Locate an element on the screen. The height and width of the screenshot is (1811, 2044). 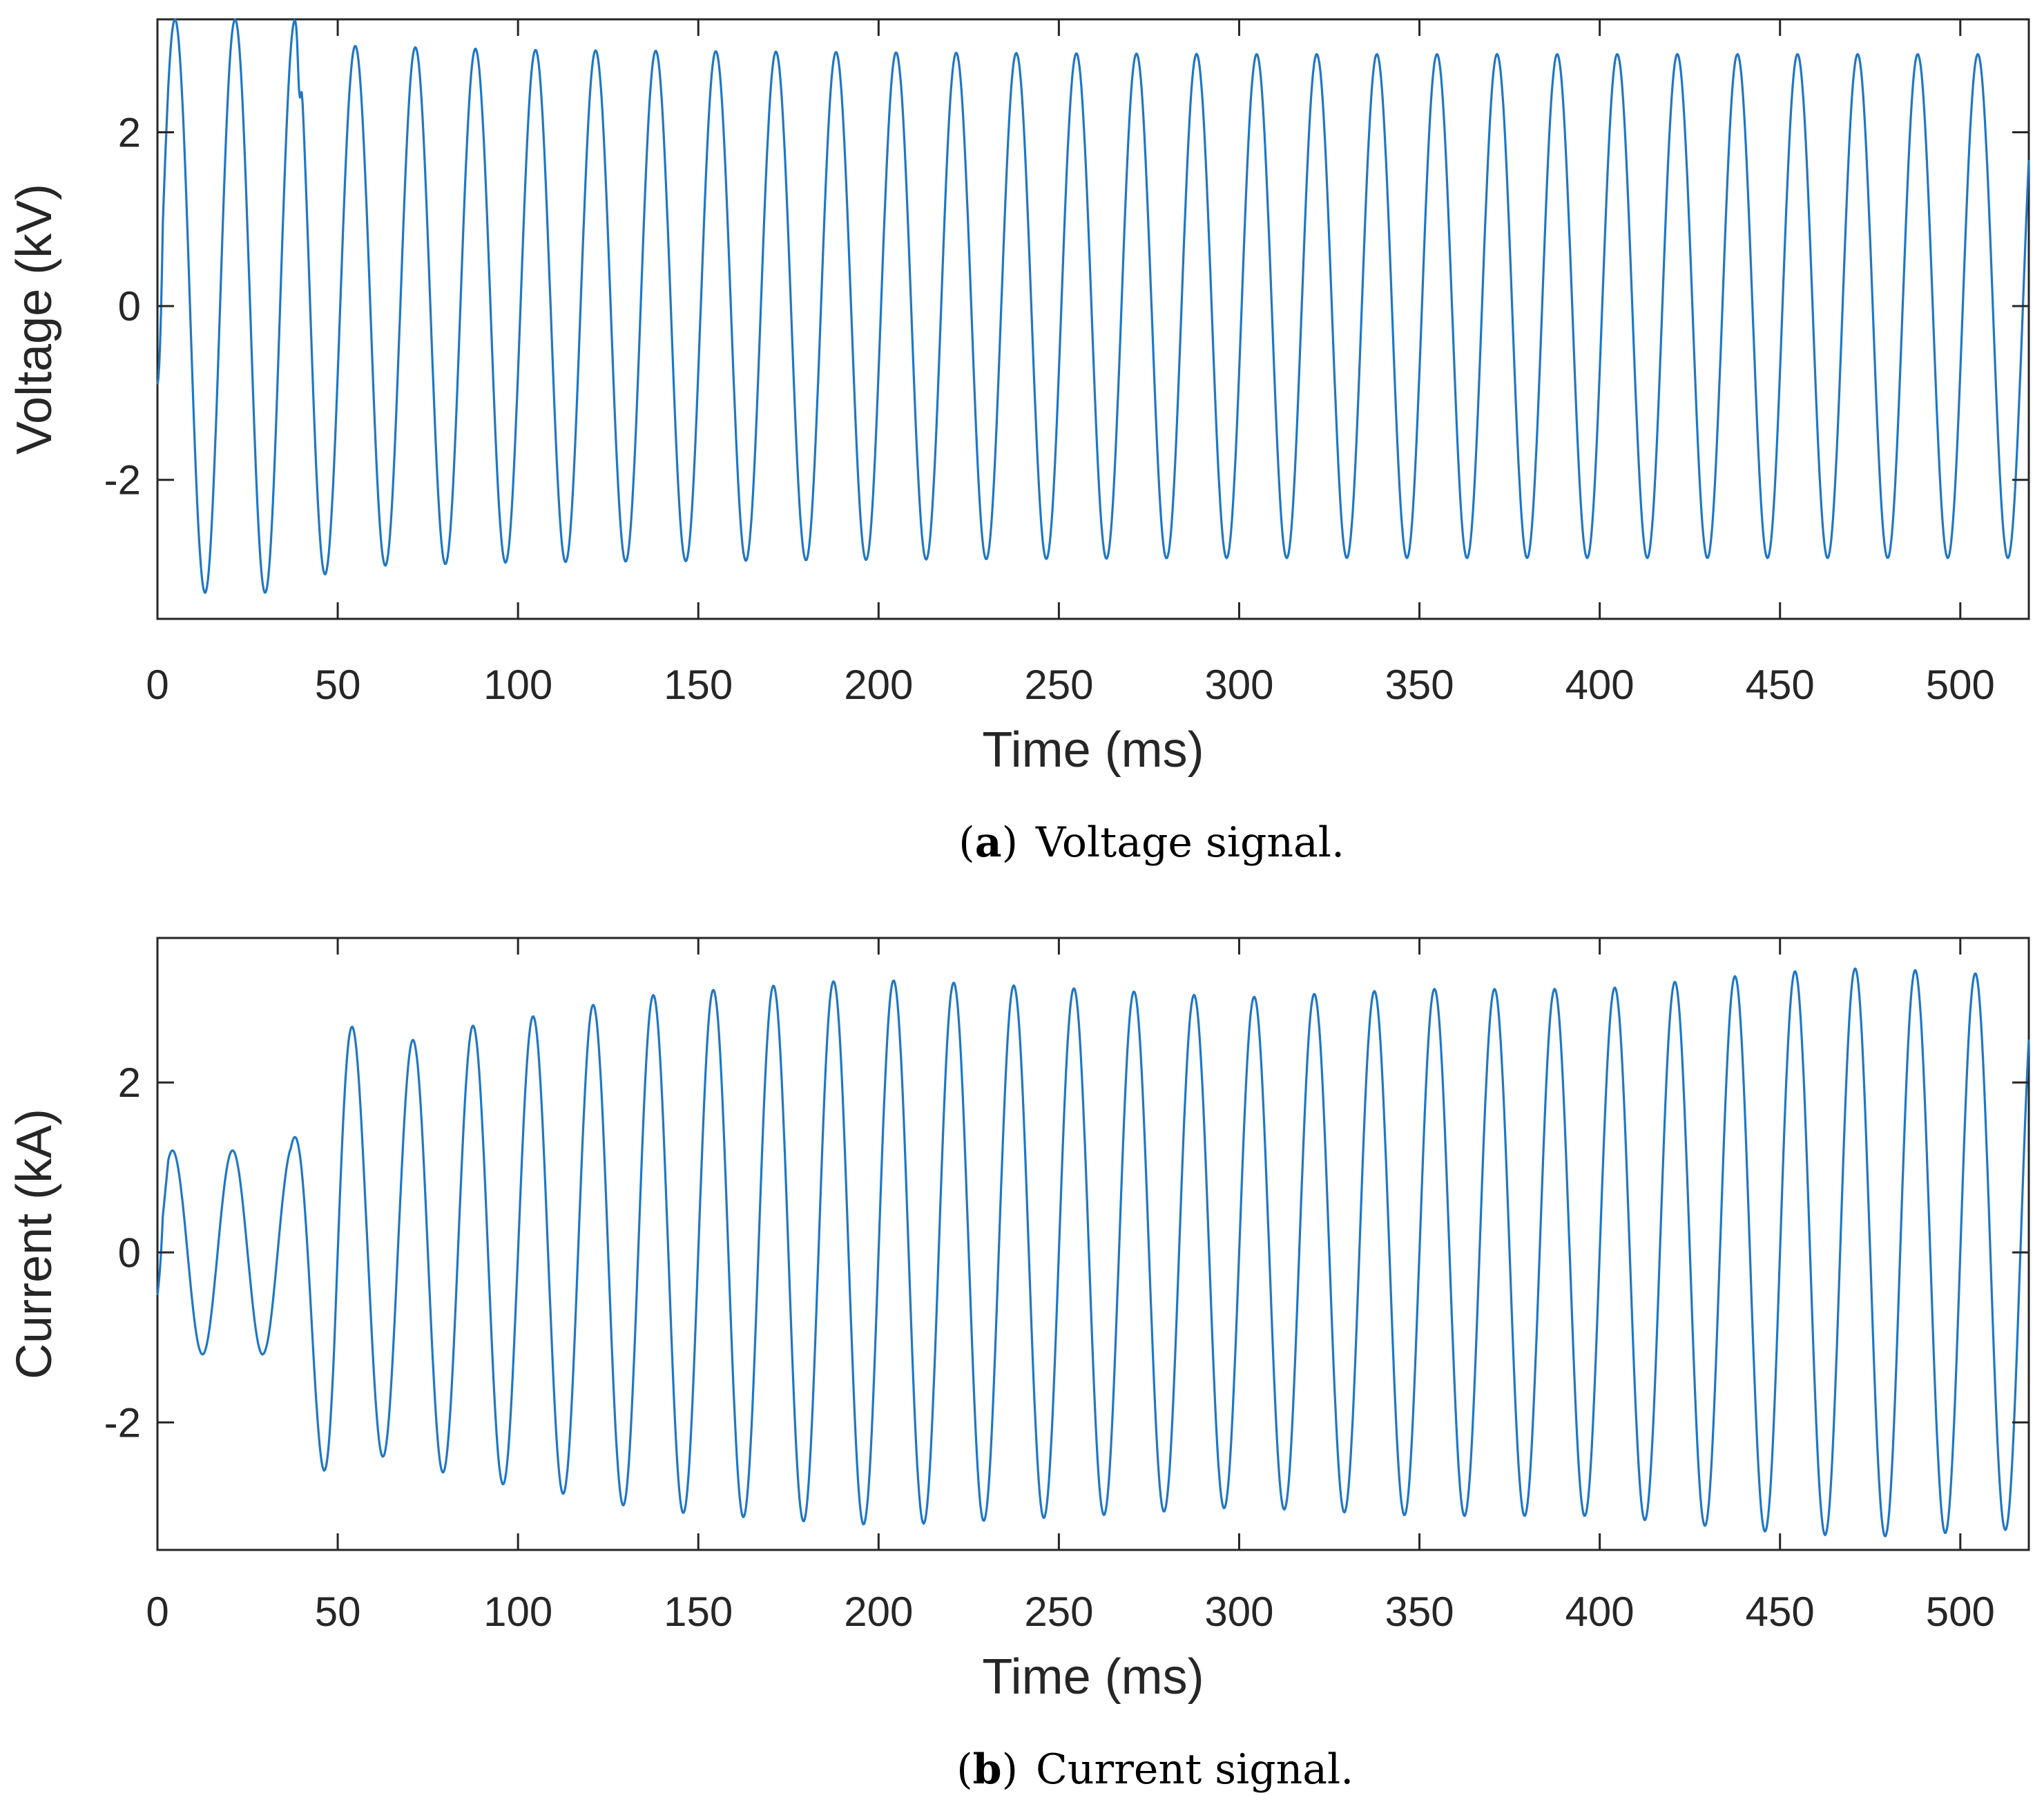
voltage-x-tick-label: 50 is located at coordinates (338, 685).